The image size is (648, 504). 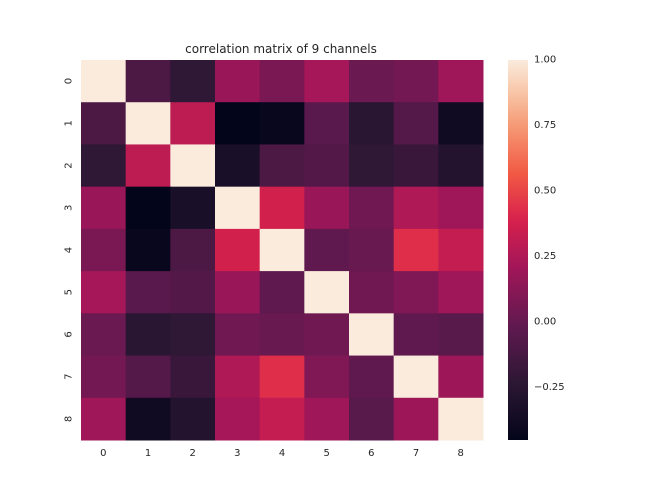 I want to click on y-tick-label: 0, so click(x=69, y=81).